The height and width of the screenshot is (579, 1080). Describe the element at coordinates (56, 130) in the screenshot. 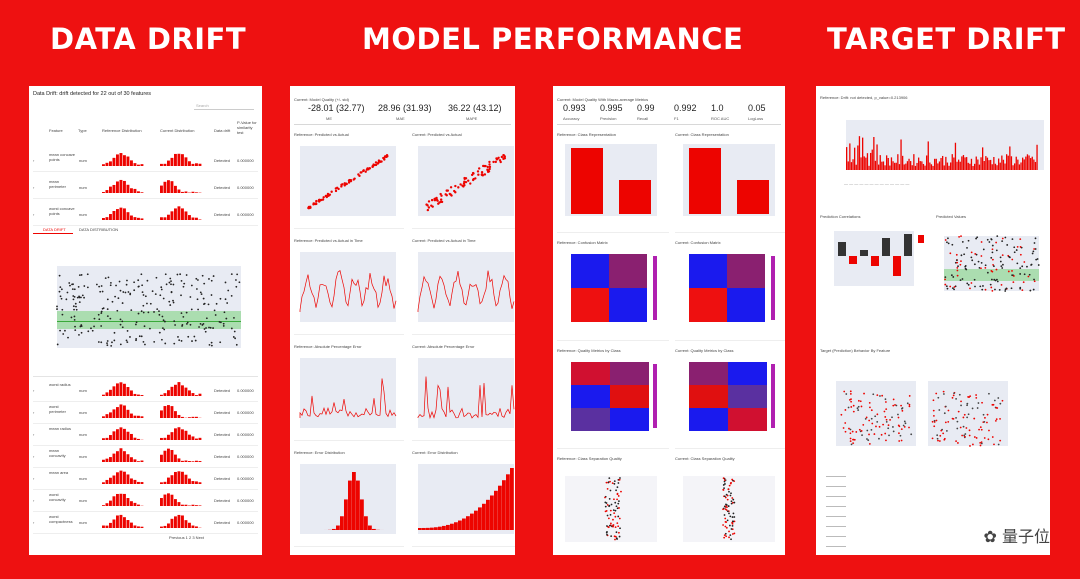

I see `col-feature: Feature` at that location.